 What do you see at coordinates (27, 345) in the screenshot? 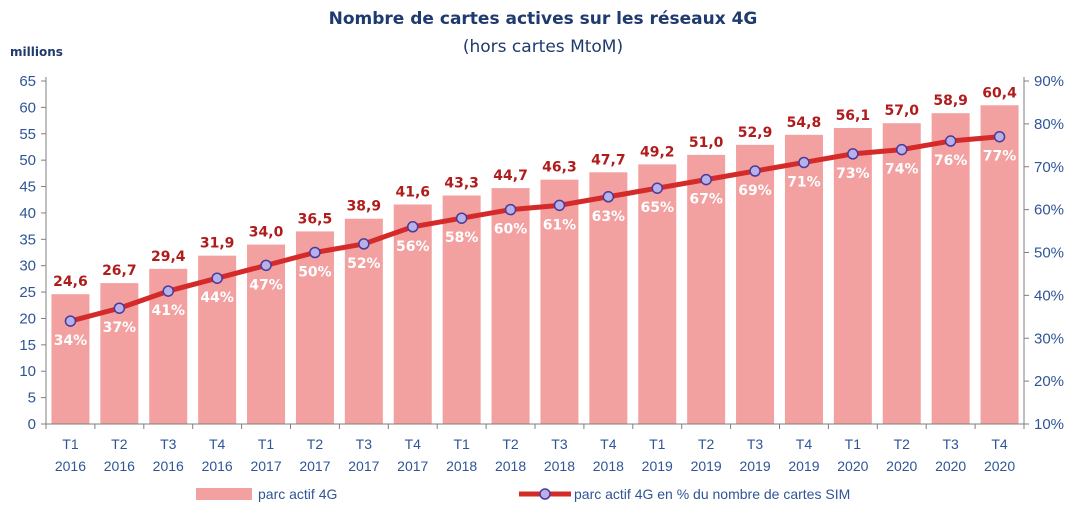
I see `y-tick-label: 15` at bounding box center [27, 345].